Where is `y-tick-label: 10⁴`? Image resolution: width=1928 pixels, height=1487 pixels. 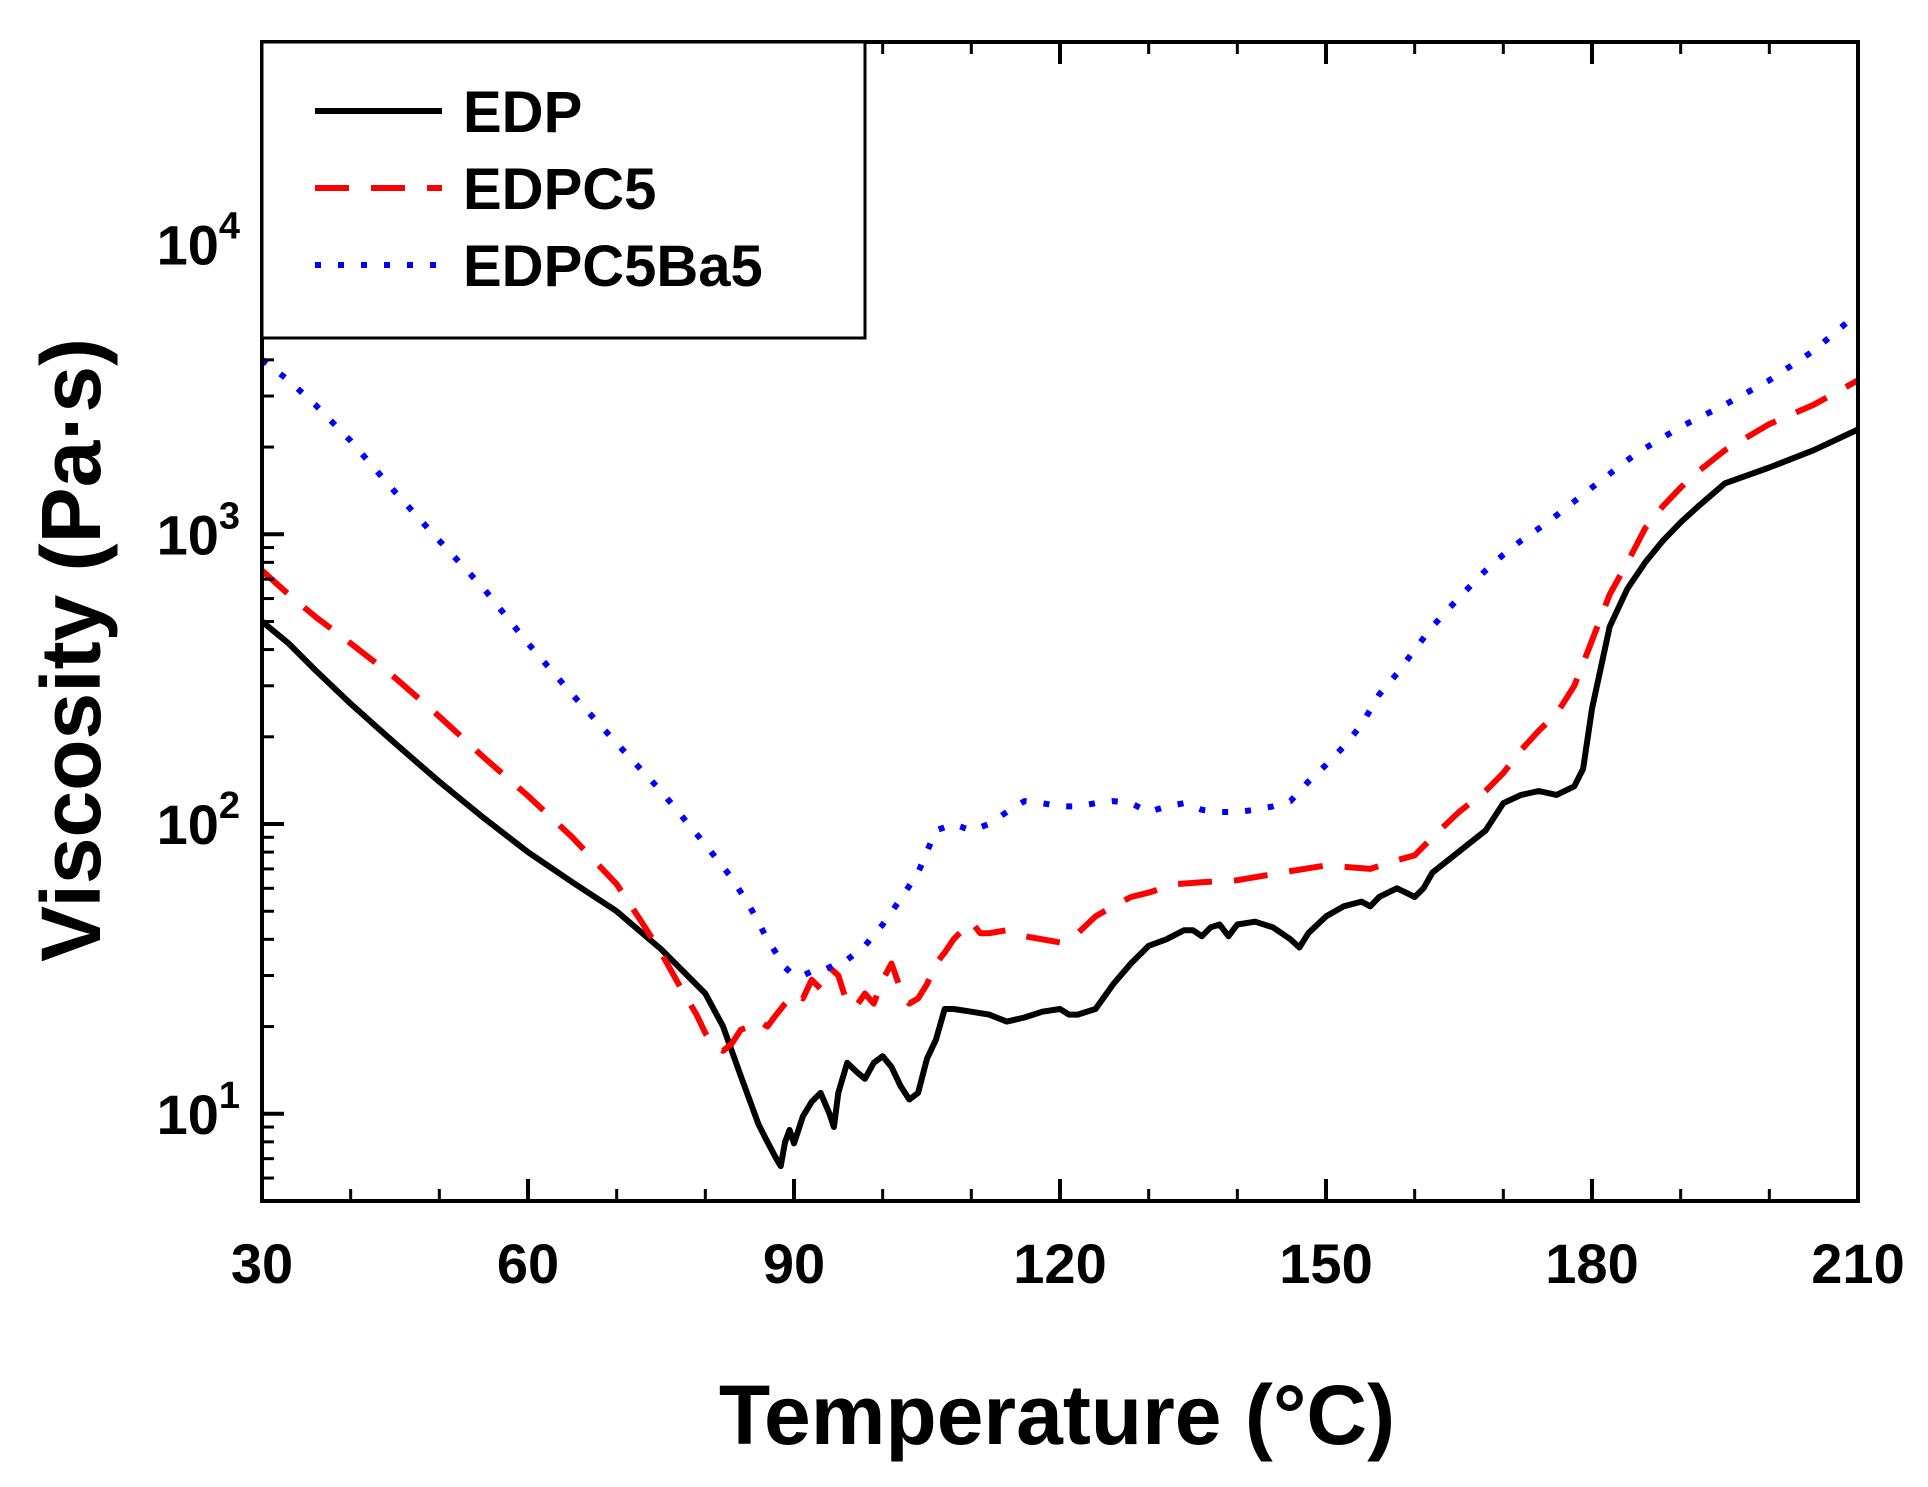 y-tick-label: 10⁴ is located at coordinates (198, 241).